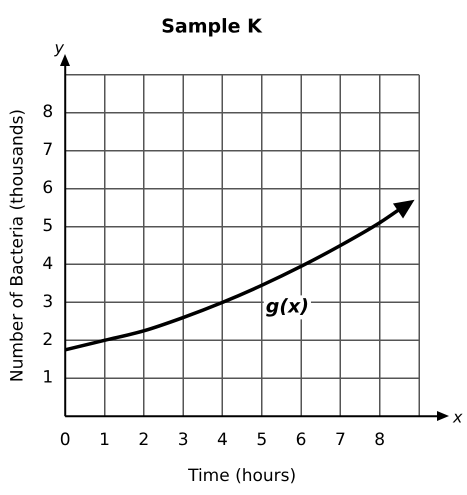  I want to click on x-tick-label: 2, so click(144, 440).